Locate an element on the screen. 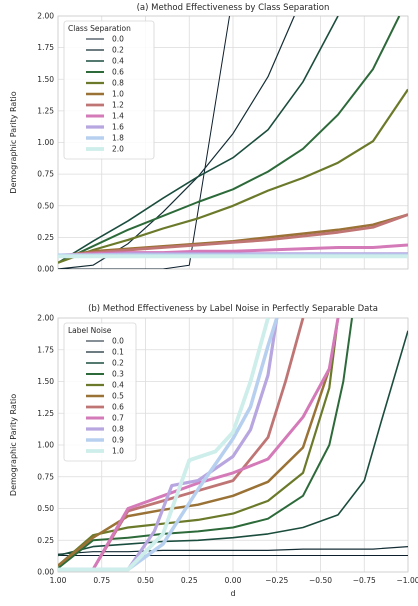  x-axis-label: d is located at coordinates (232, 593).